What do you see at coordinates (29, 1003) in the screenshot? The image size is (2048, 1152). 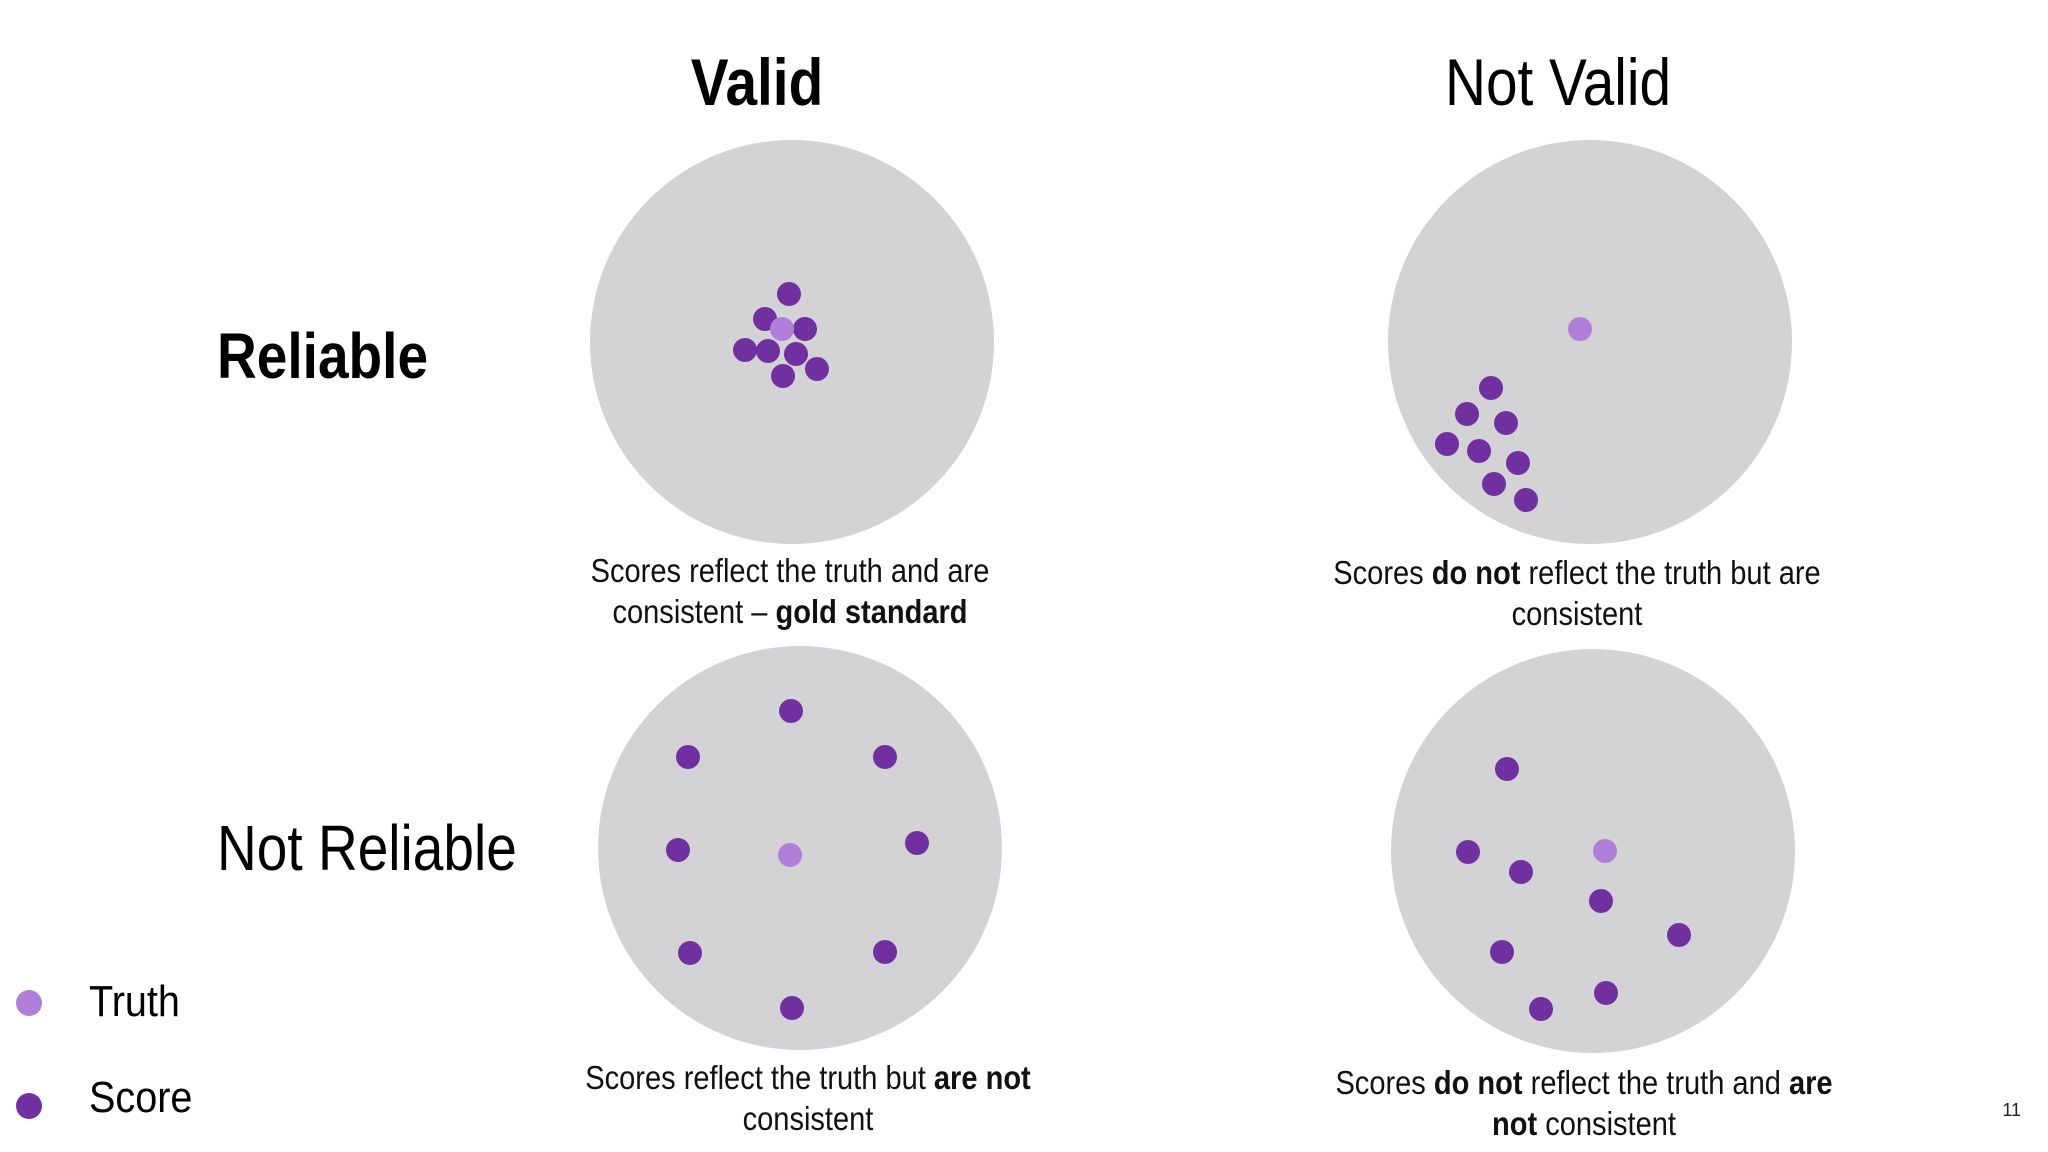 I see `legend-truth-dot` at bounding box center [29, 1003].